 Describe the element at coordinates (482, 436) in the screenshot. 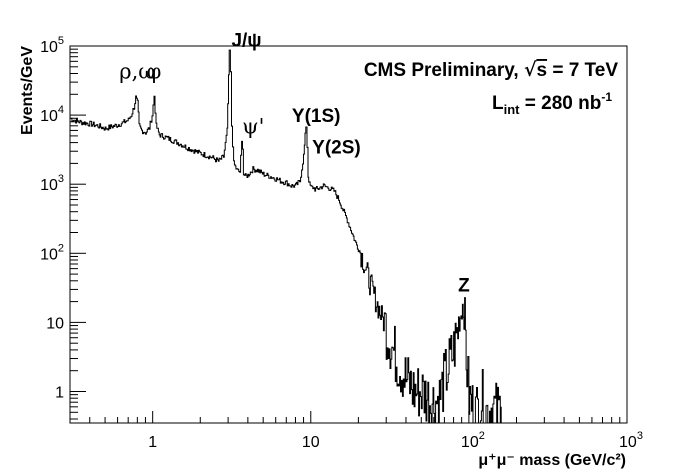

I see `x-tick-exp: 2` at that location.